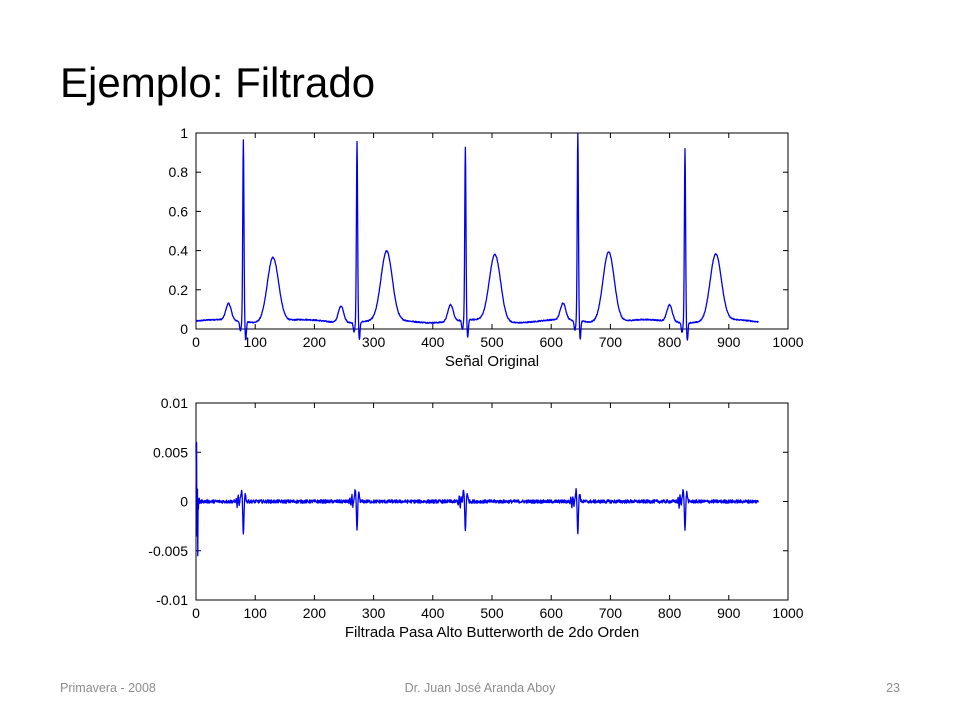 The width and height of the screenshot is (960, 720). What do you see at coordinates (218, 82) in the screenshot?
I see `slide-title: Ejemplo: Filtrado` at bounding box center [218, 82].